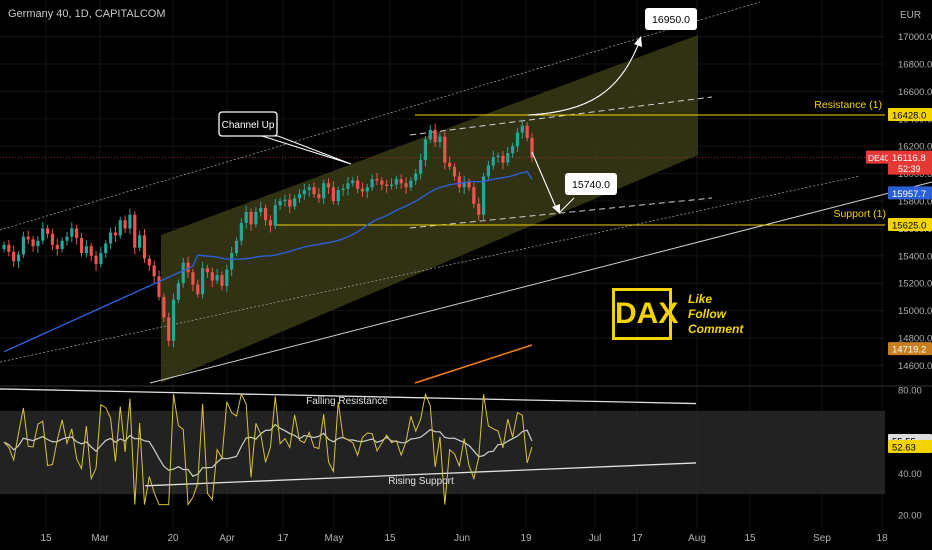 Image resolution: width=932 pixels, height=550 pixels. Describe the element at coordinates (87, 14) in the screenshot. I see `symbol-header: Germany 40, 1D, CAPITALCOM` at that location.